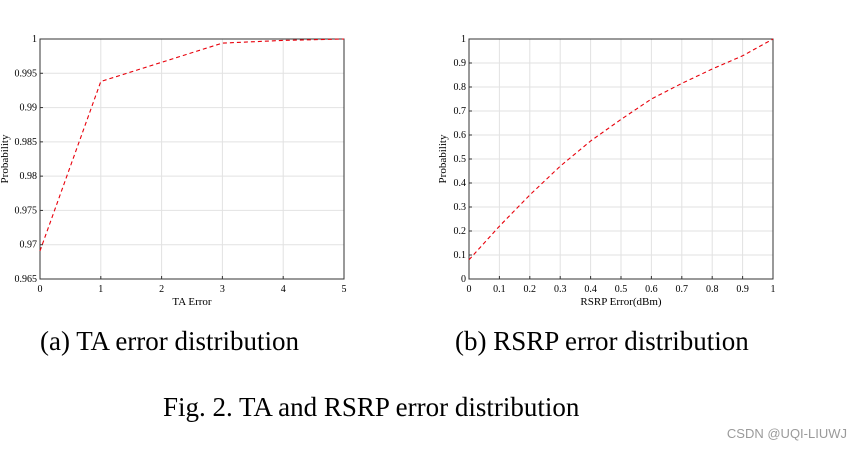 The height and width of the screenshot is (452, 859). Describe the element at coordinates (460, 231) in the screenshot. I see `y-tick-label: 0.2` at that location.